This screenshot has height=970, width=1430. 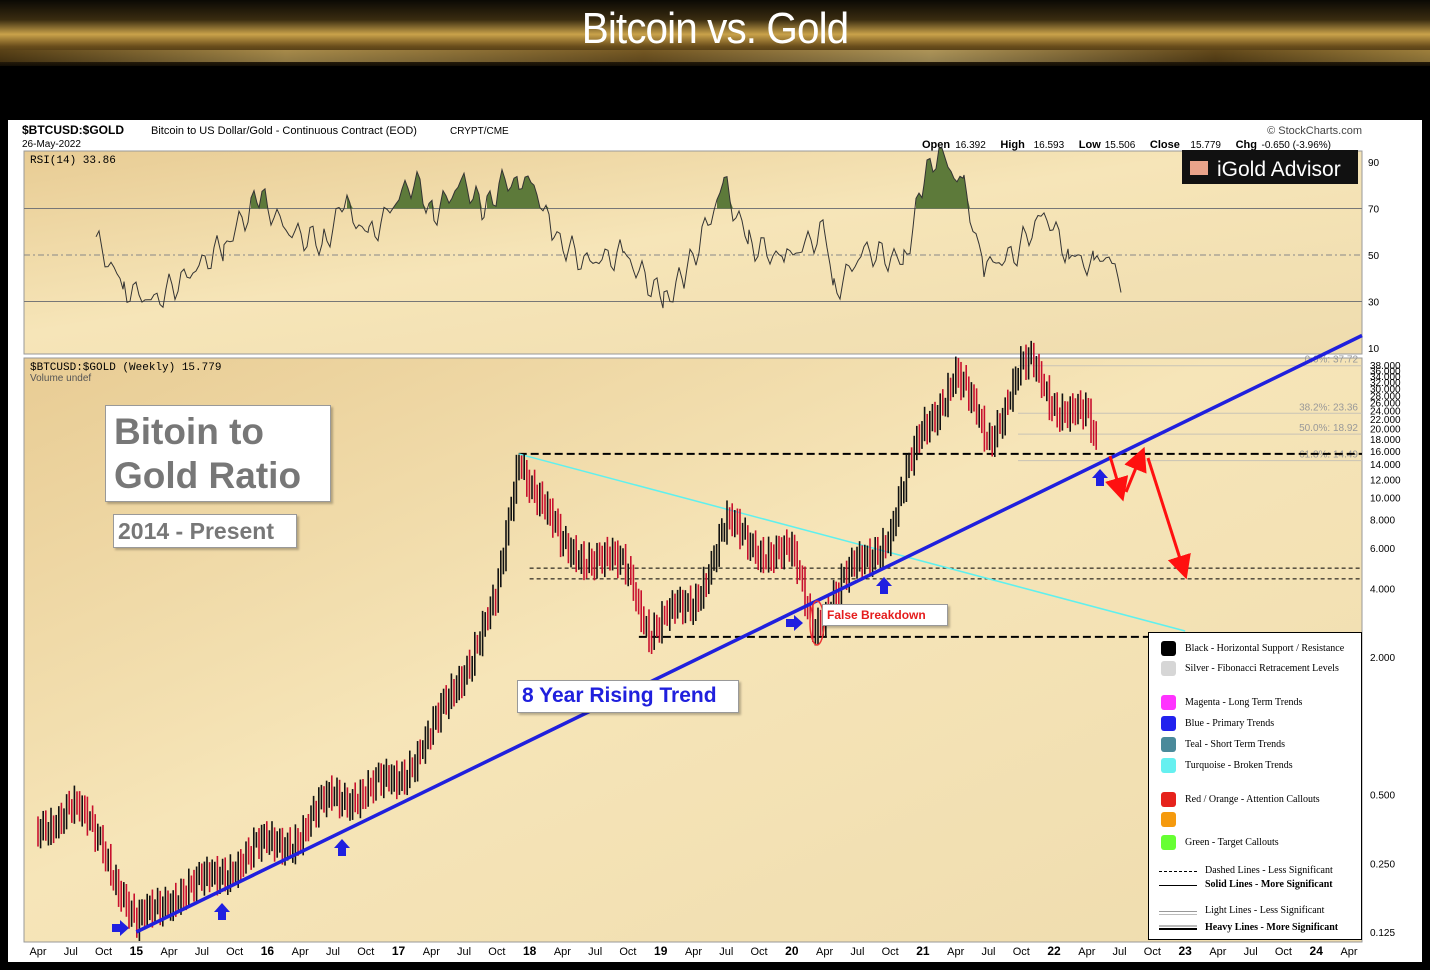 I want to click on x-tick-label: 15, so click(x=137, y=951).